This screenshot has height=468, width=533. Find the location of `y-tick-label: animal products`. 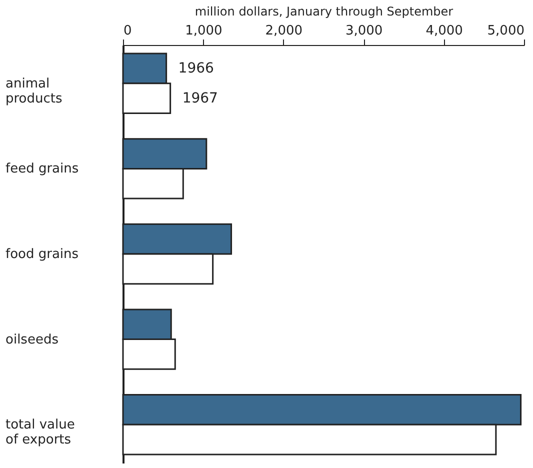

y-tick-label: animal products is located at coordinates (34, 91).